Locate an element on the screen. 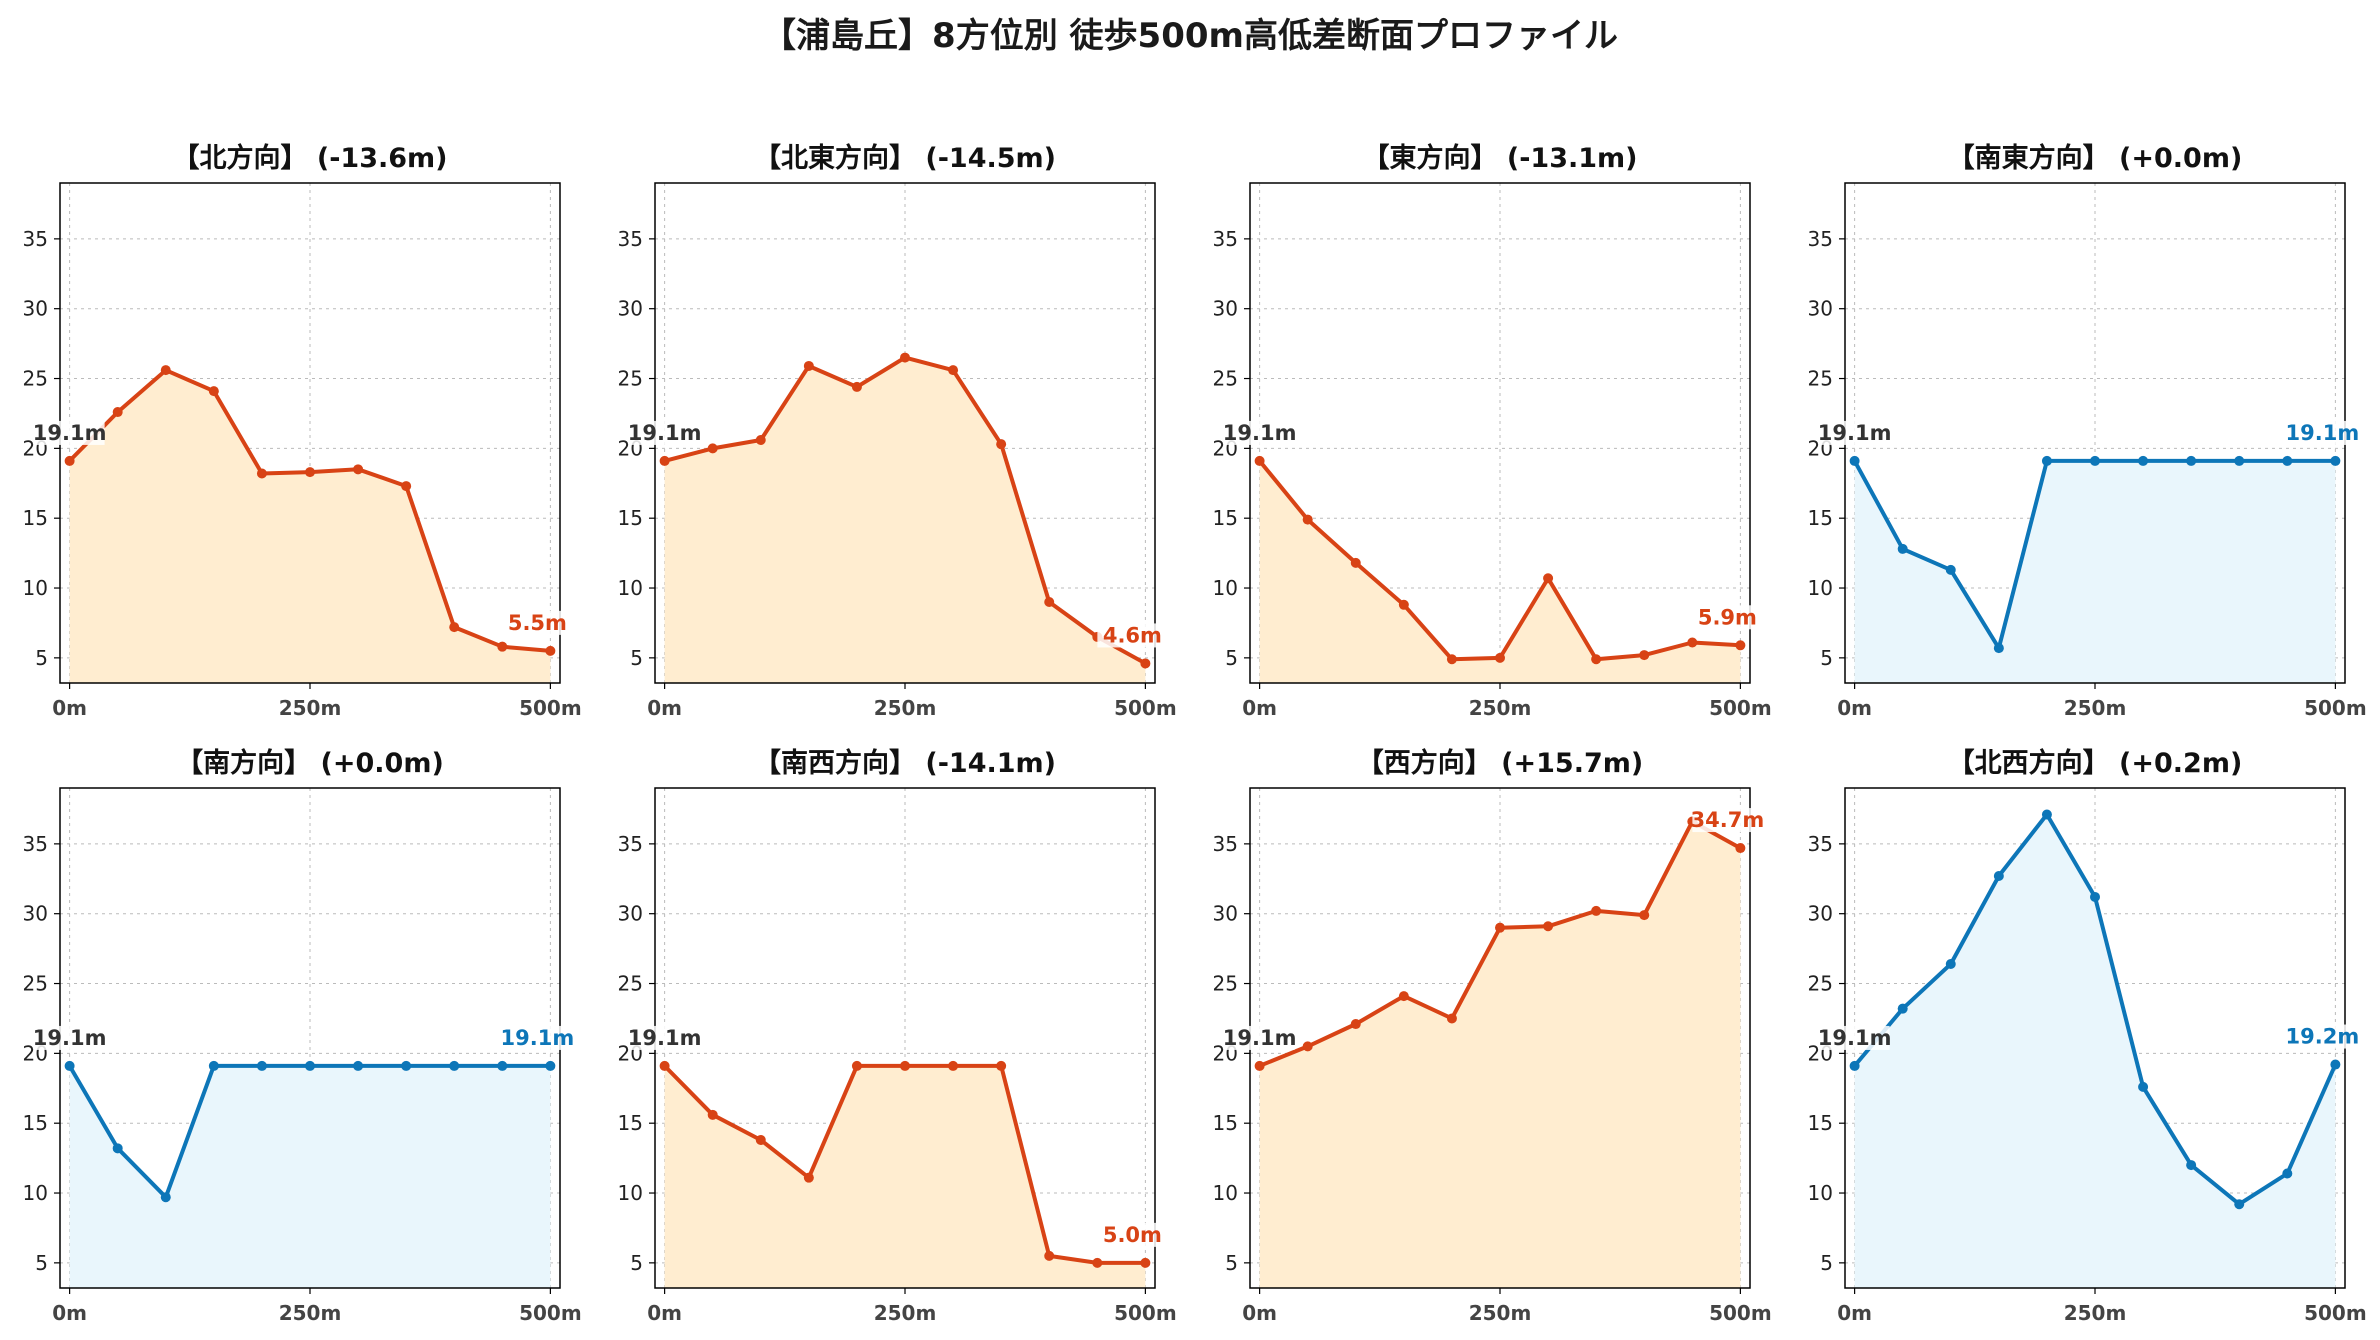 Image resolution: width=2380 pixels, height=1340 pixels. panel-title: 【北西方向】 (+0.2m) is located at coordinates (2095, 763).